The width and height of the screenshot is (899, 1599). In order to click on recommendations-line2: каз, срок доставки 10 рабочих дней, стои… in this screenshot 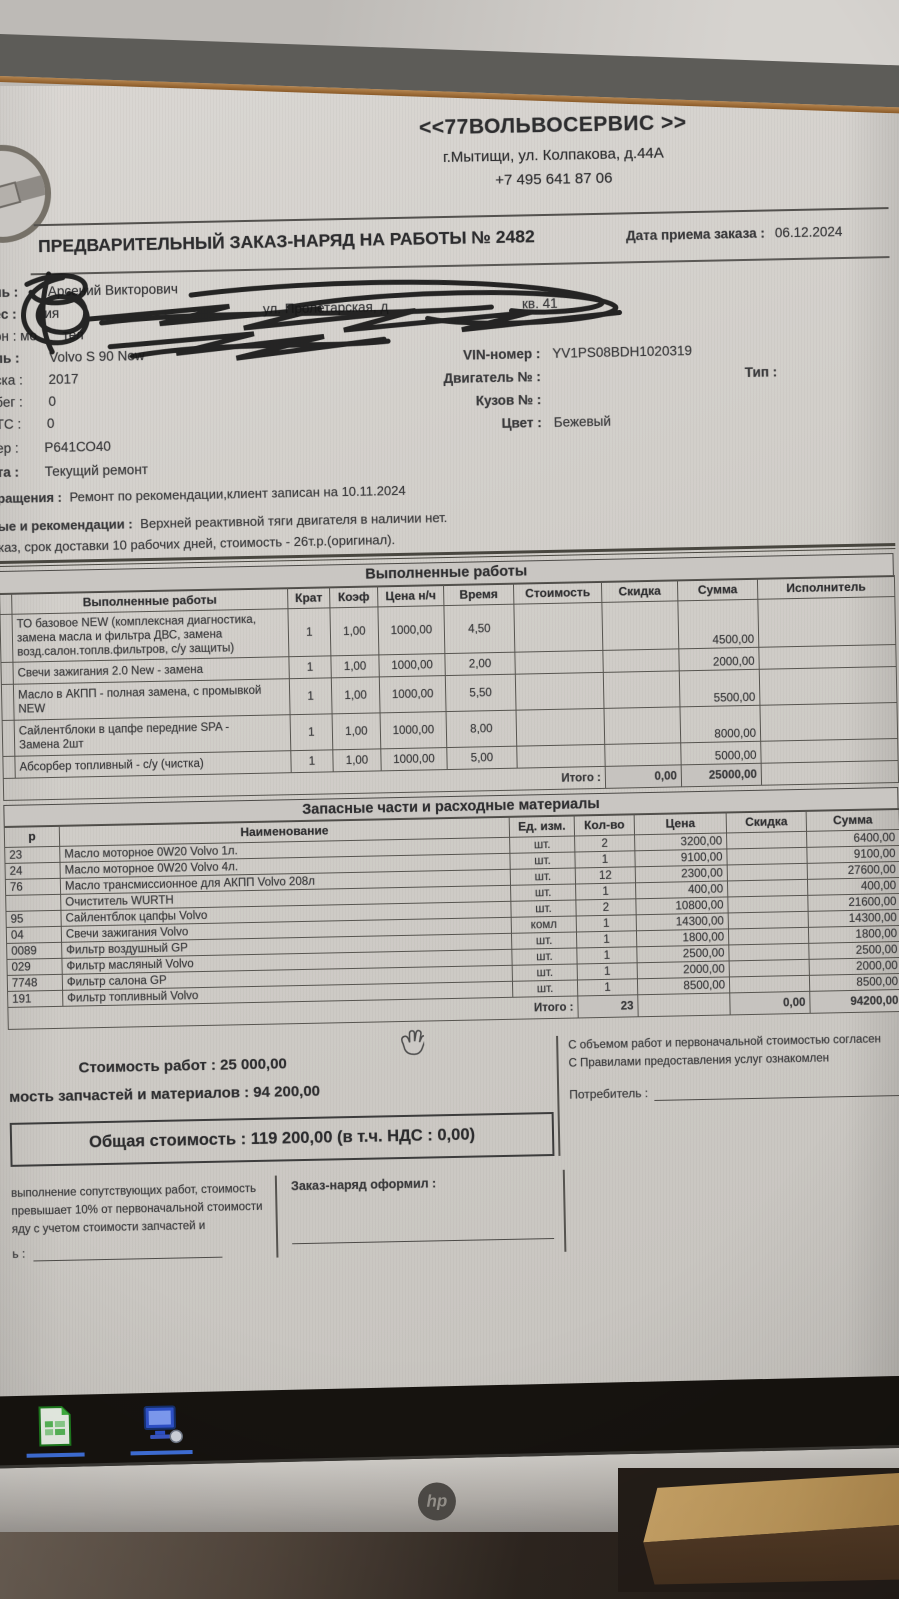, I will do `click(198, 544)`.